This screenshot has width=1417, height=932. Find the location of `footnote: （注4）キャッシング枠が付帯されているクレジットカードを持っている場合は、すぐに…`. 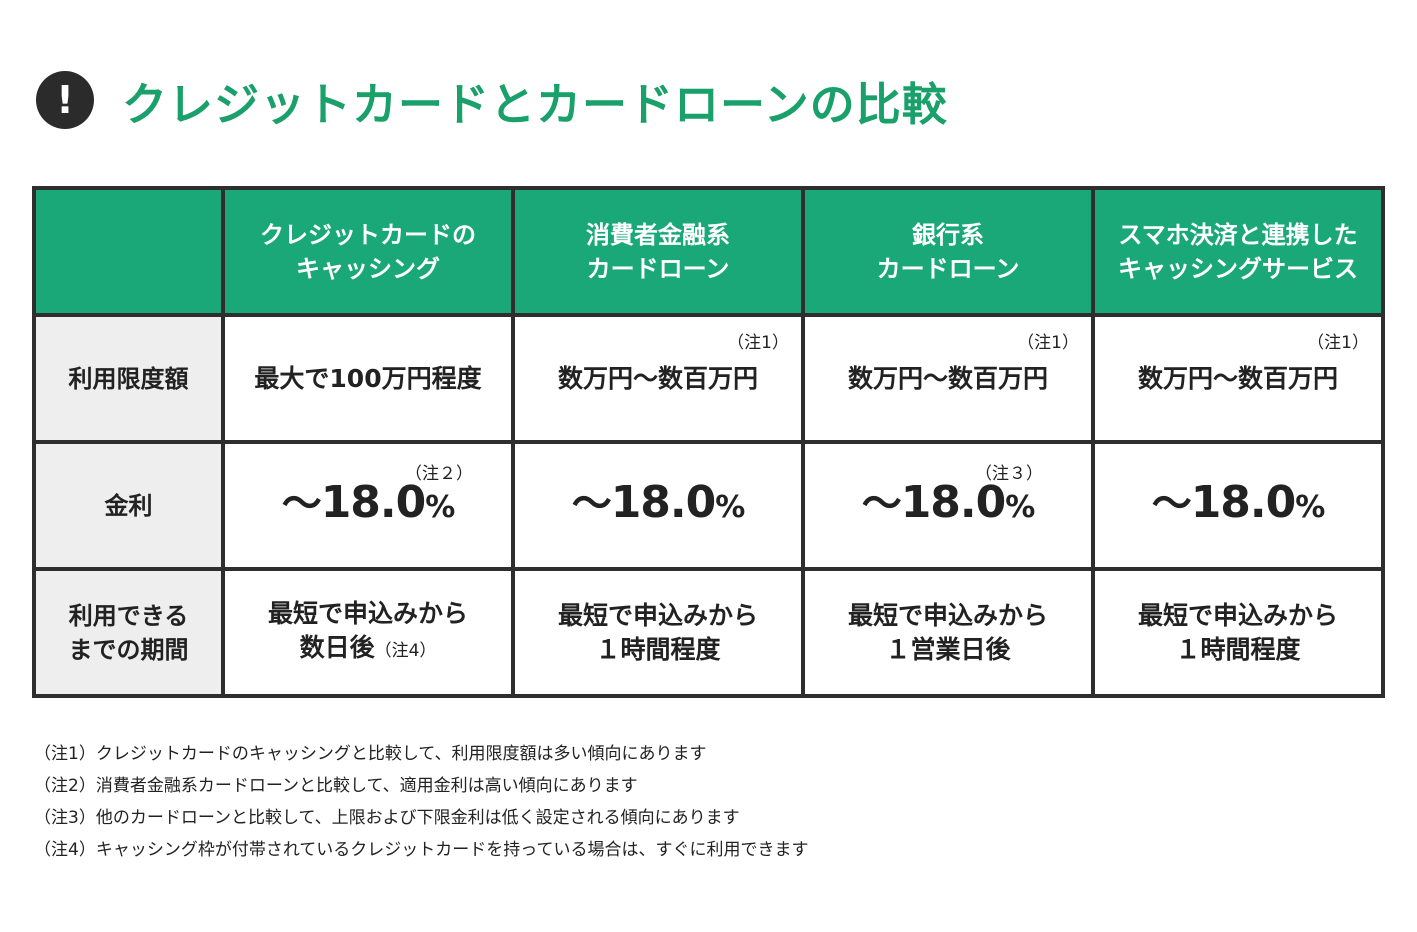

footnote: （注4）キャッシング枠が付帯されているクレジットカードを持っている場合は、すぐに… is located at coordinates (421, 850).